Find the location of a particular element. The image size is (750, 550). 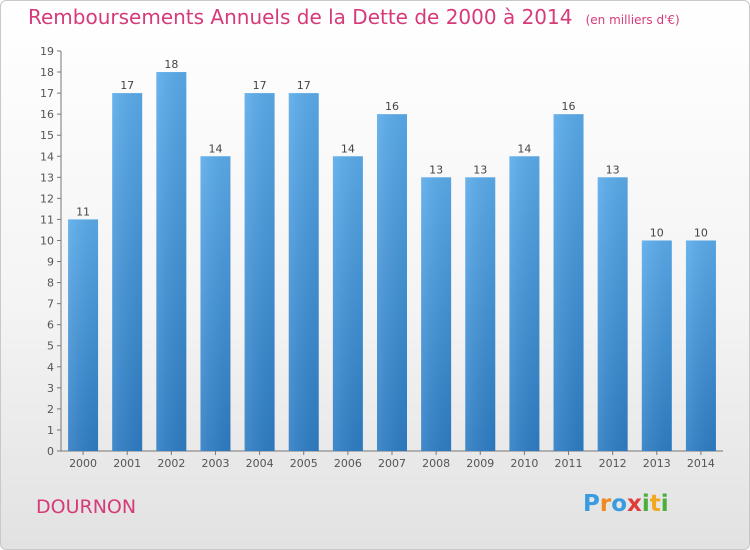

x-tick-label: 2004 is located at coordinates (260, 463).